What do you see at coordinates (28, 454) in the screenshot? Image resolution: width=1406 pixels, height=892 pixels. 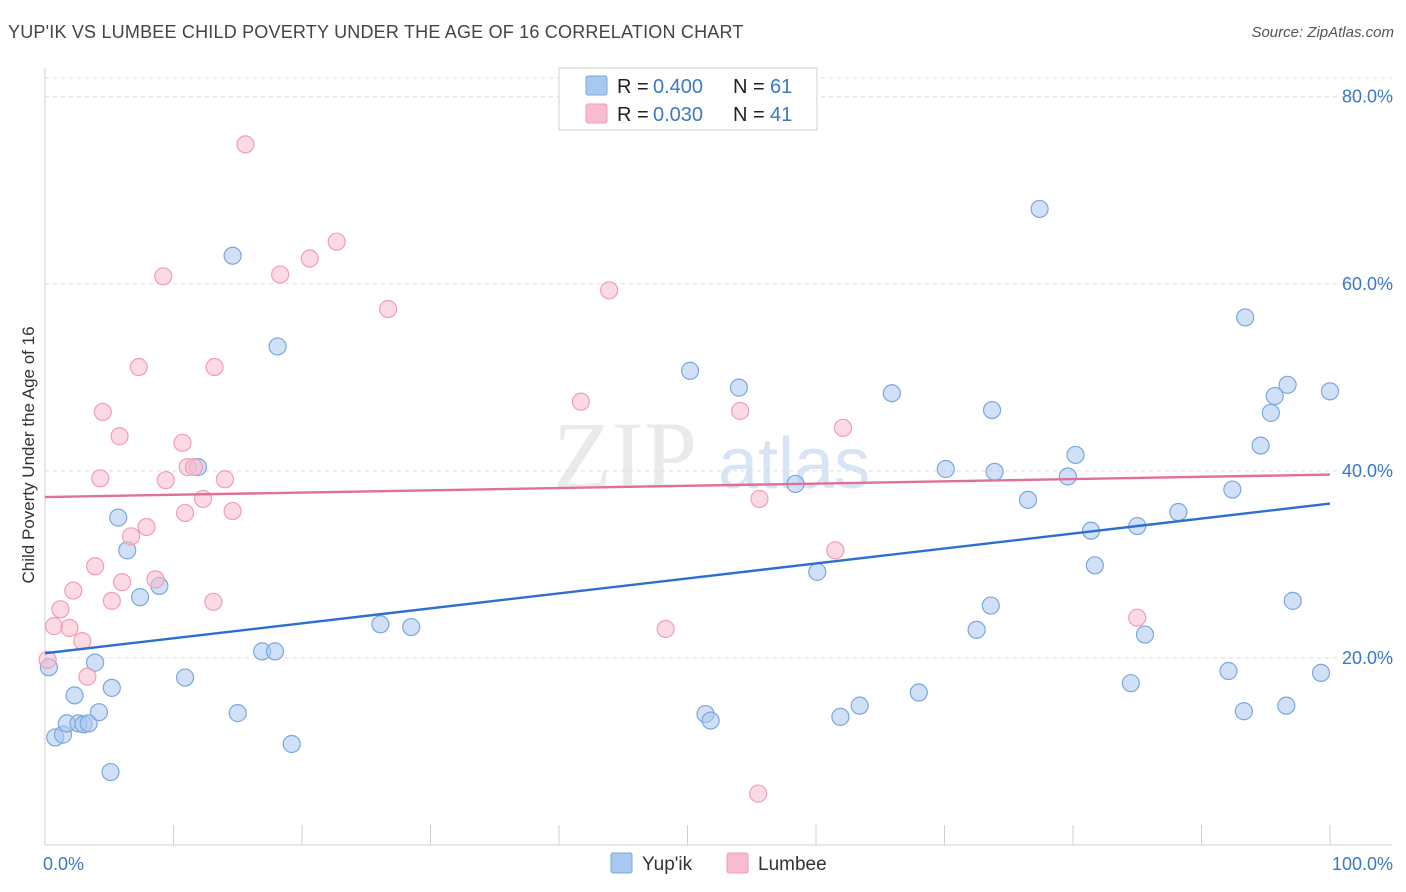 I see `y-axis-label: Child Poverty Under the Age of 16` at bounding box center [28, 454].